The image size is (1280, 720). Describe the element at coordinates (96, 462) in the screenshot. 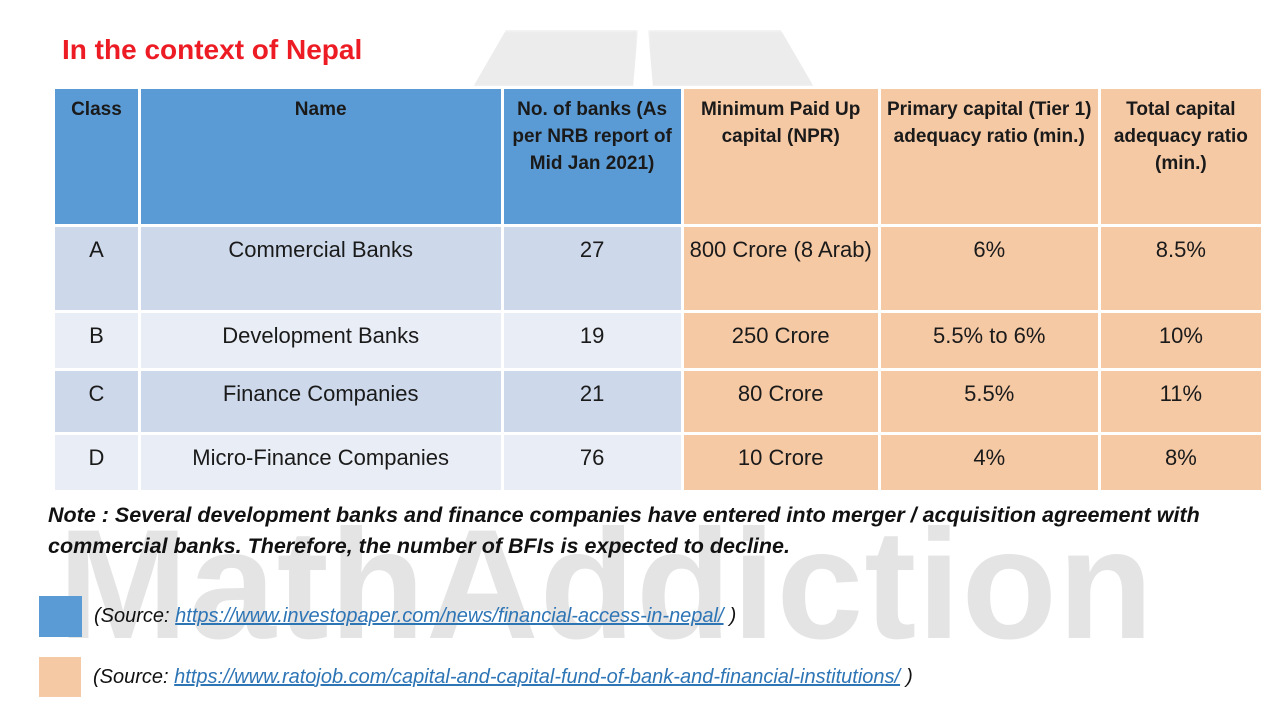

I see `cell-class-d: D` at that location.